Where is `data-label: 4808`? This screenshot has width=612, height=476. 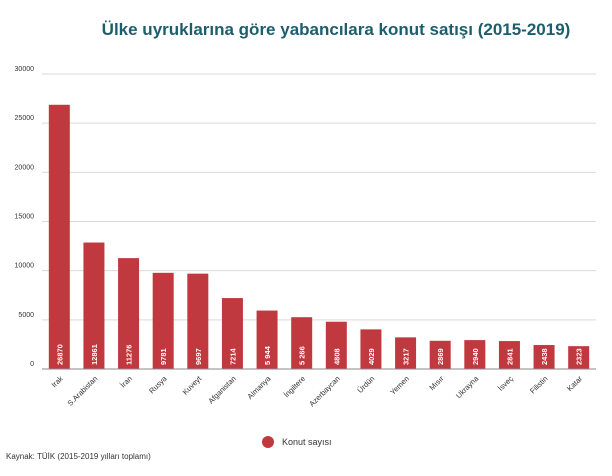
data-label: 4808 is located at coordinates (336, 356).